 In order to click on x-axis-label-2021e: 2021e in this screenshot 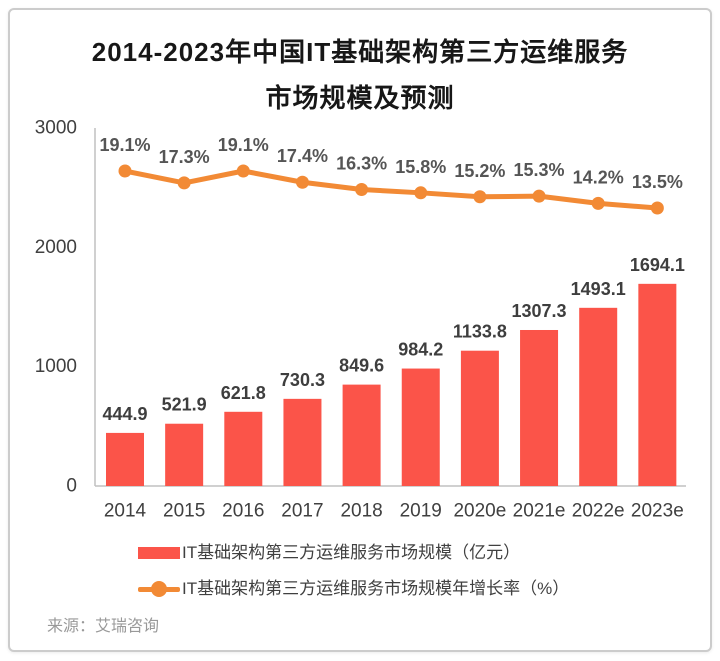, I will do `click(539, 511)`.